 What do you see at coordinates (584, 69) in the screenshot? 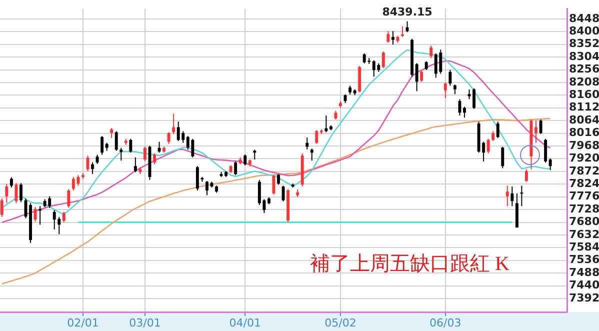
I see `y-tick-label: 8256` at bounding box center [584, 69].